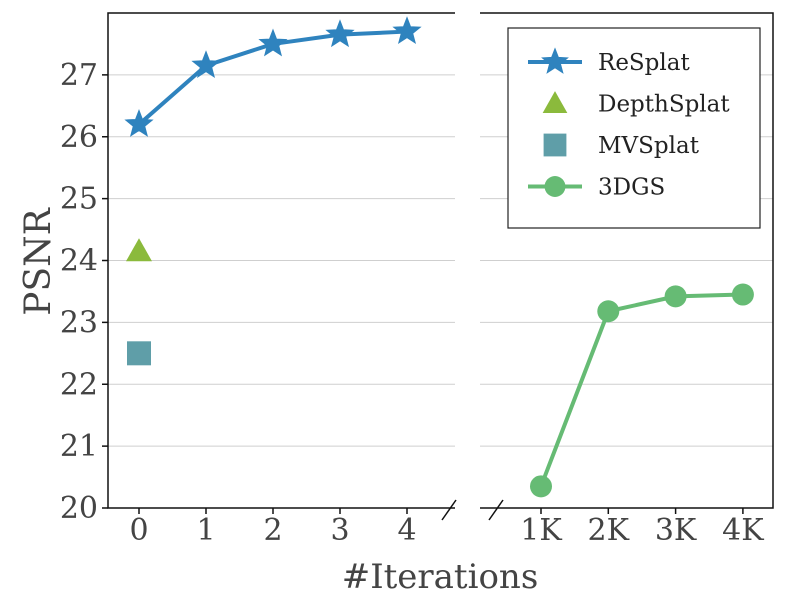 This screenshot has width=800, height=600. What do you see at coordinates (440, 577) in the screenshot?
I see `x-axis-title: #Iterations` at bounding box center [440, 577].